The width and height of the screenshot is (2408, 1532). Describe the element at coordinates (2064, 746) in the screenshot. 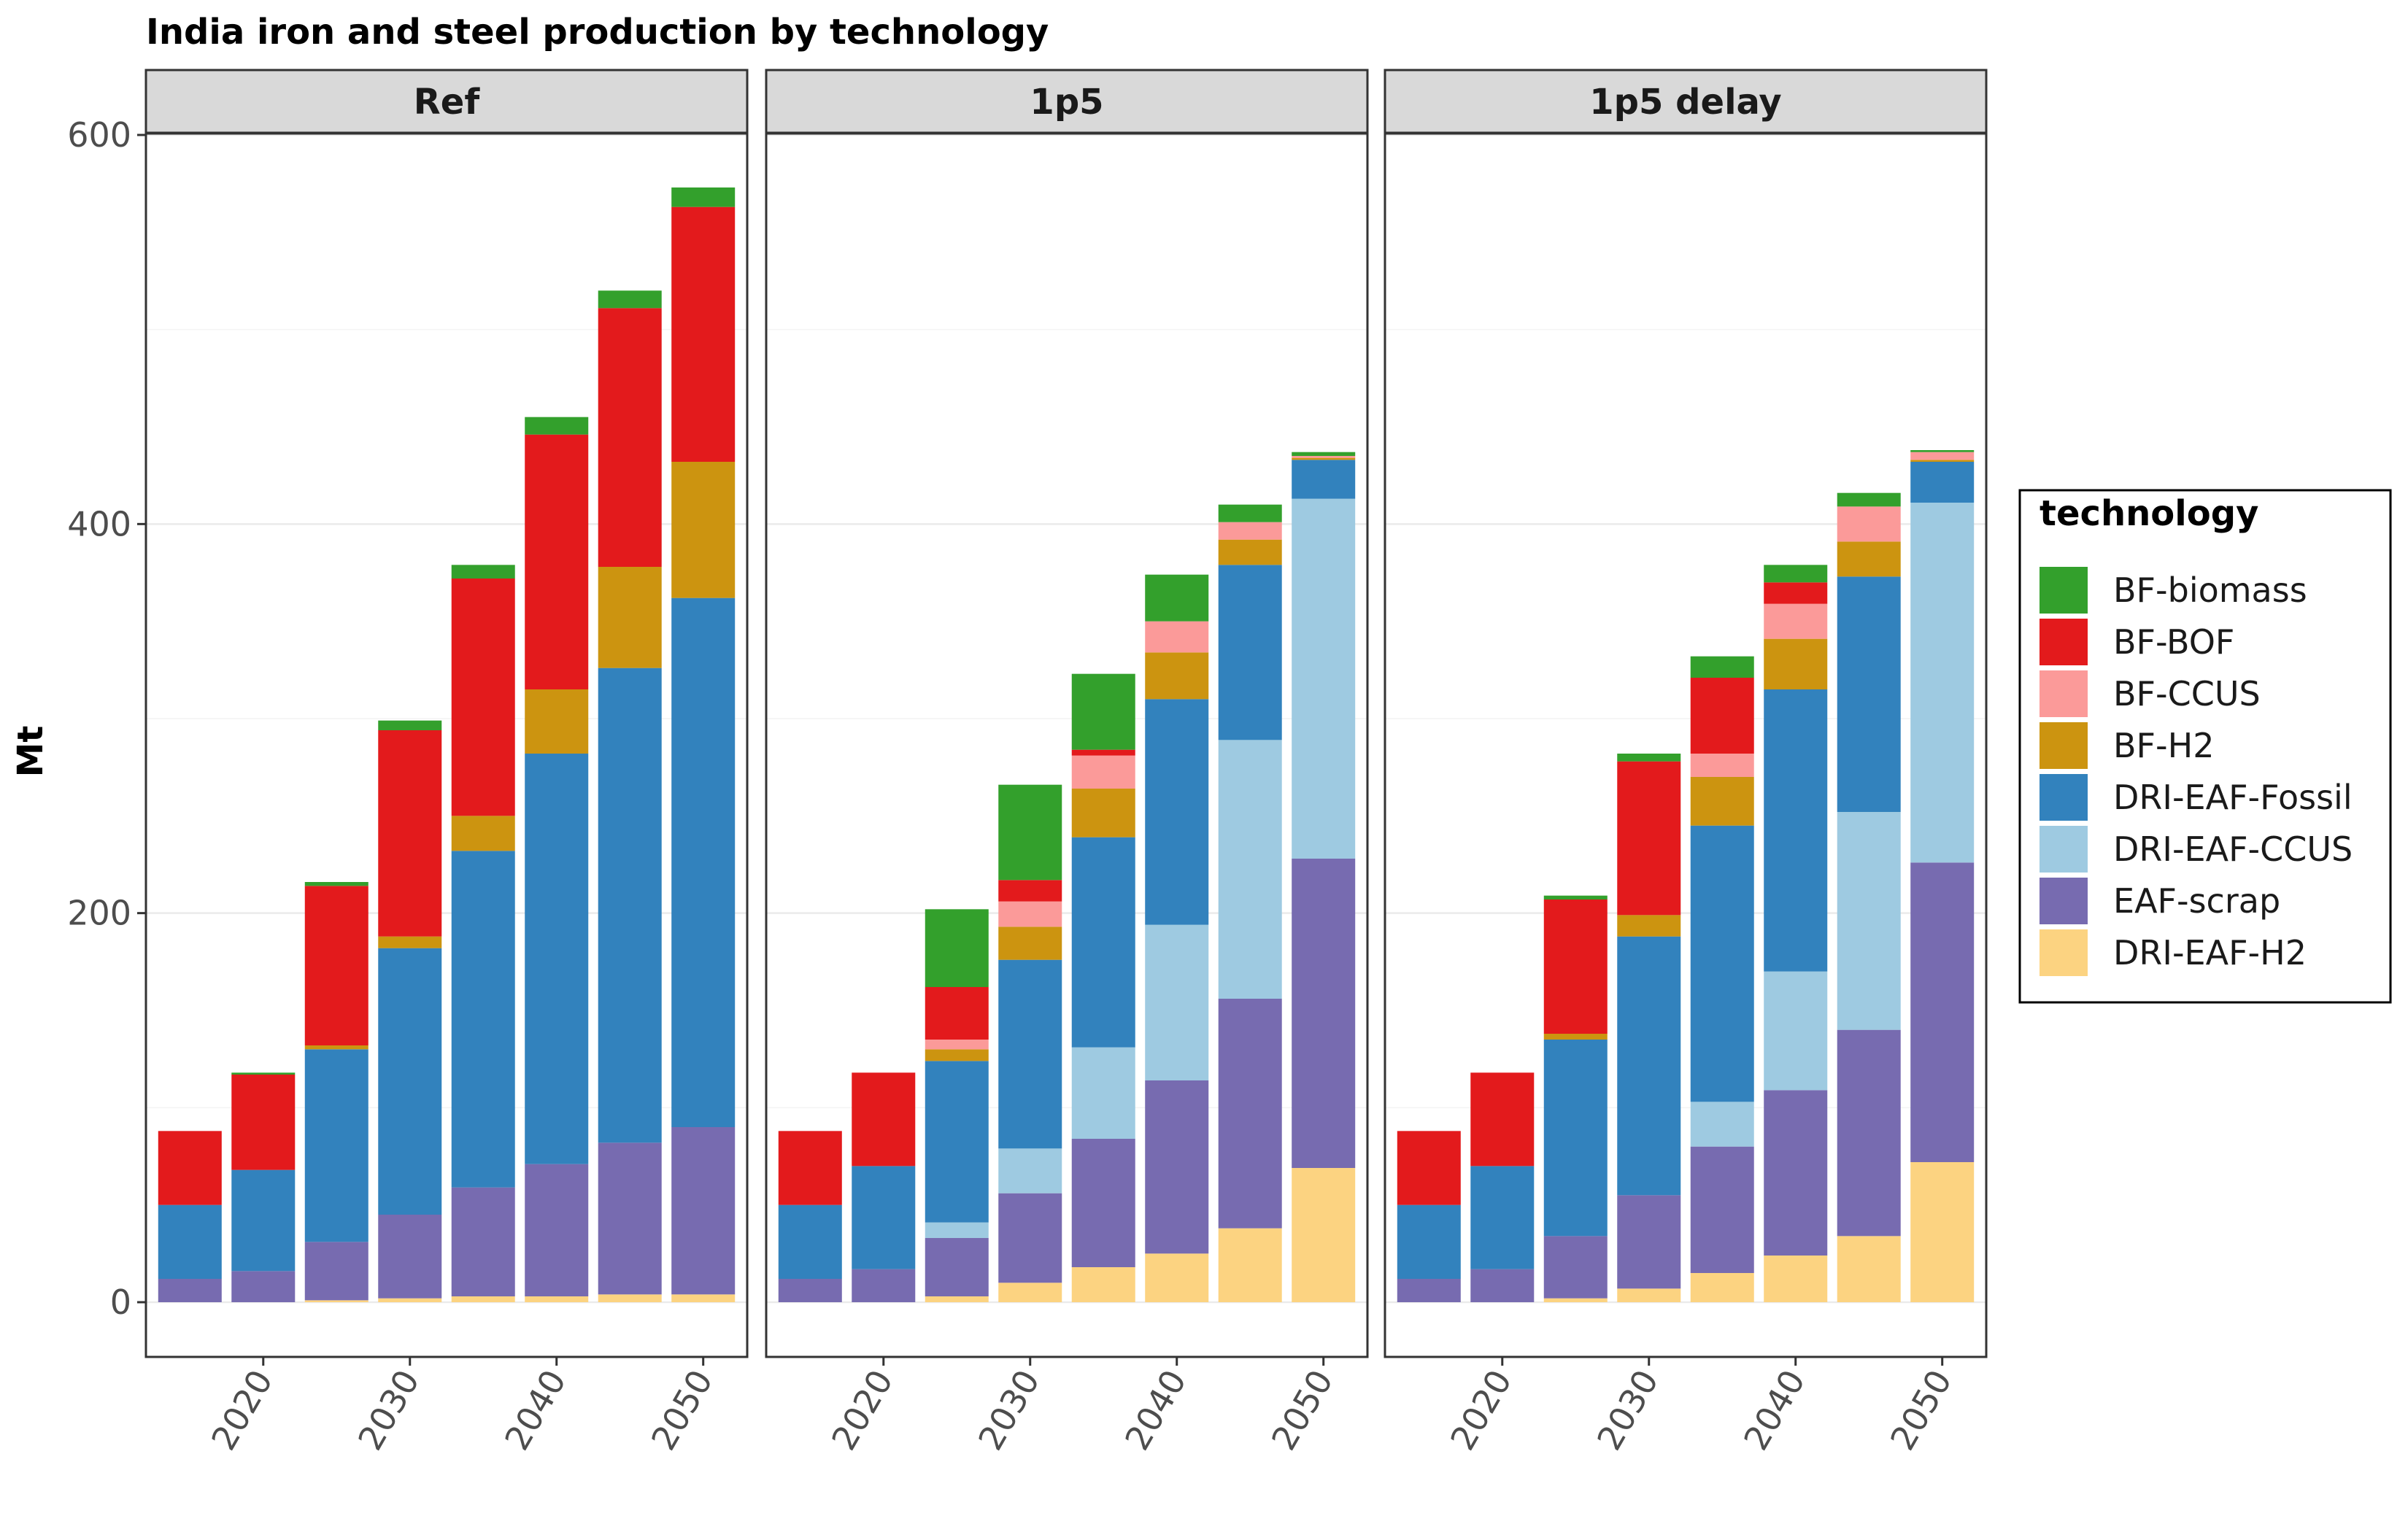

I see `legend-key-bf-h2` at that location.